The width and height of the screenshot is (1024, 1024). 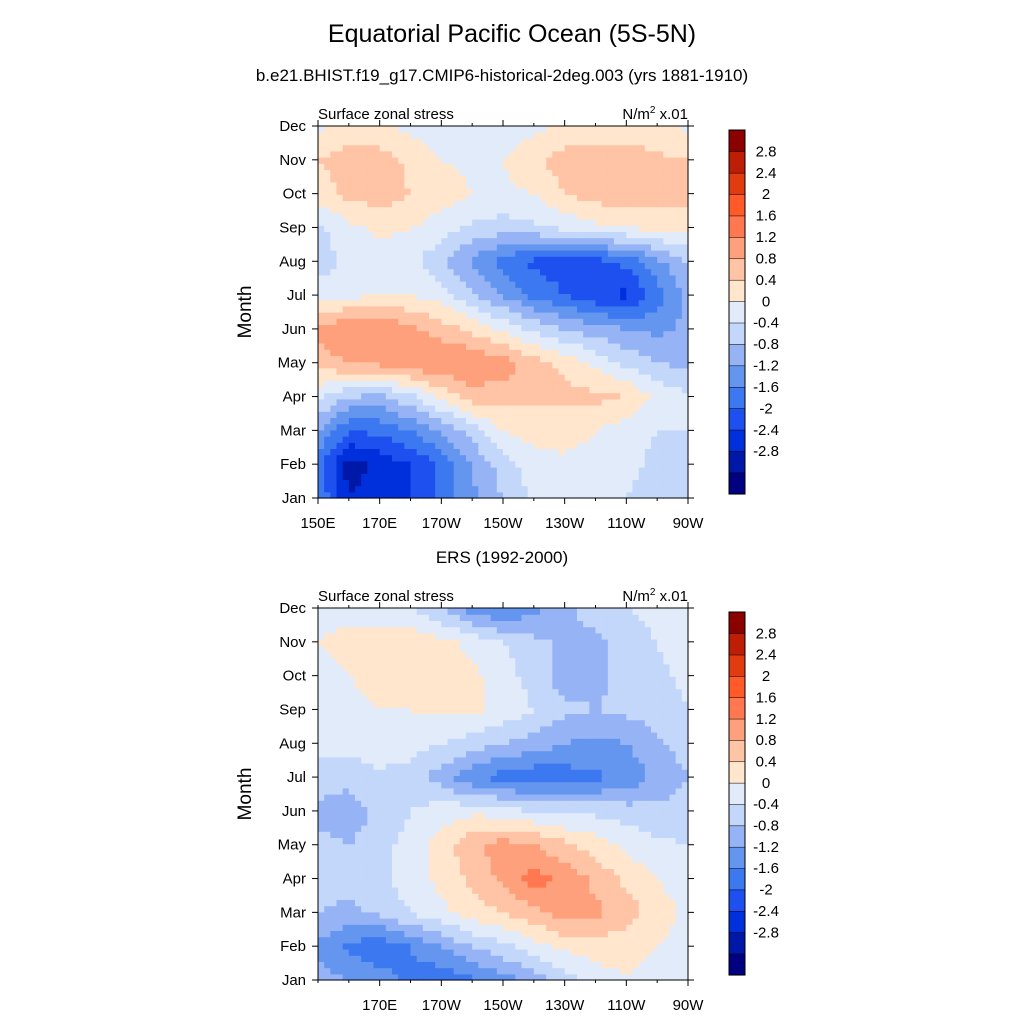 What do you see at coordinates (292, 160) in the screenshot?
I see `y-tick-label: Nov` at bounding box center [292, 160].